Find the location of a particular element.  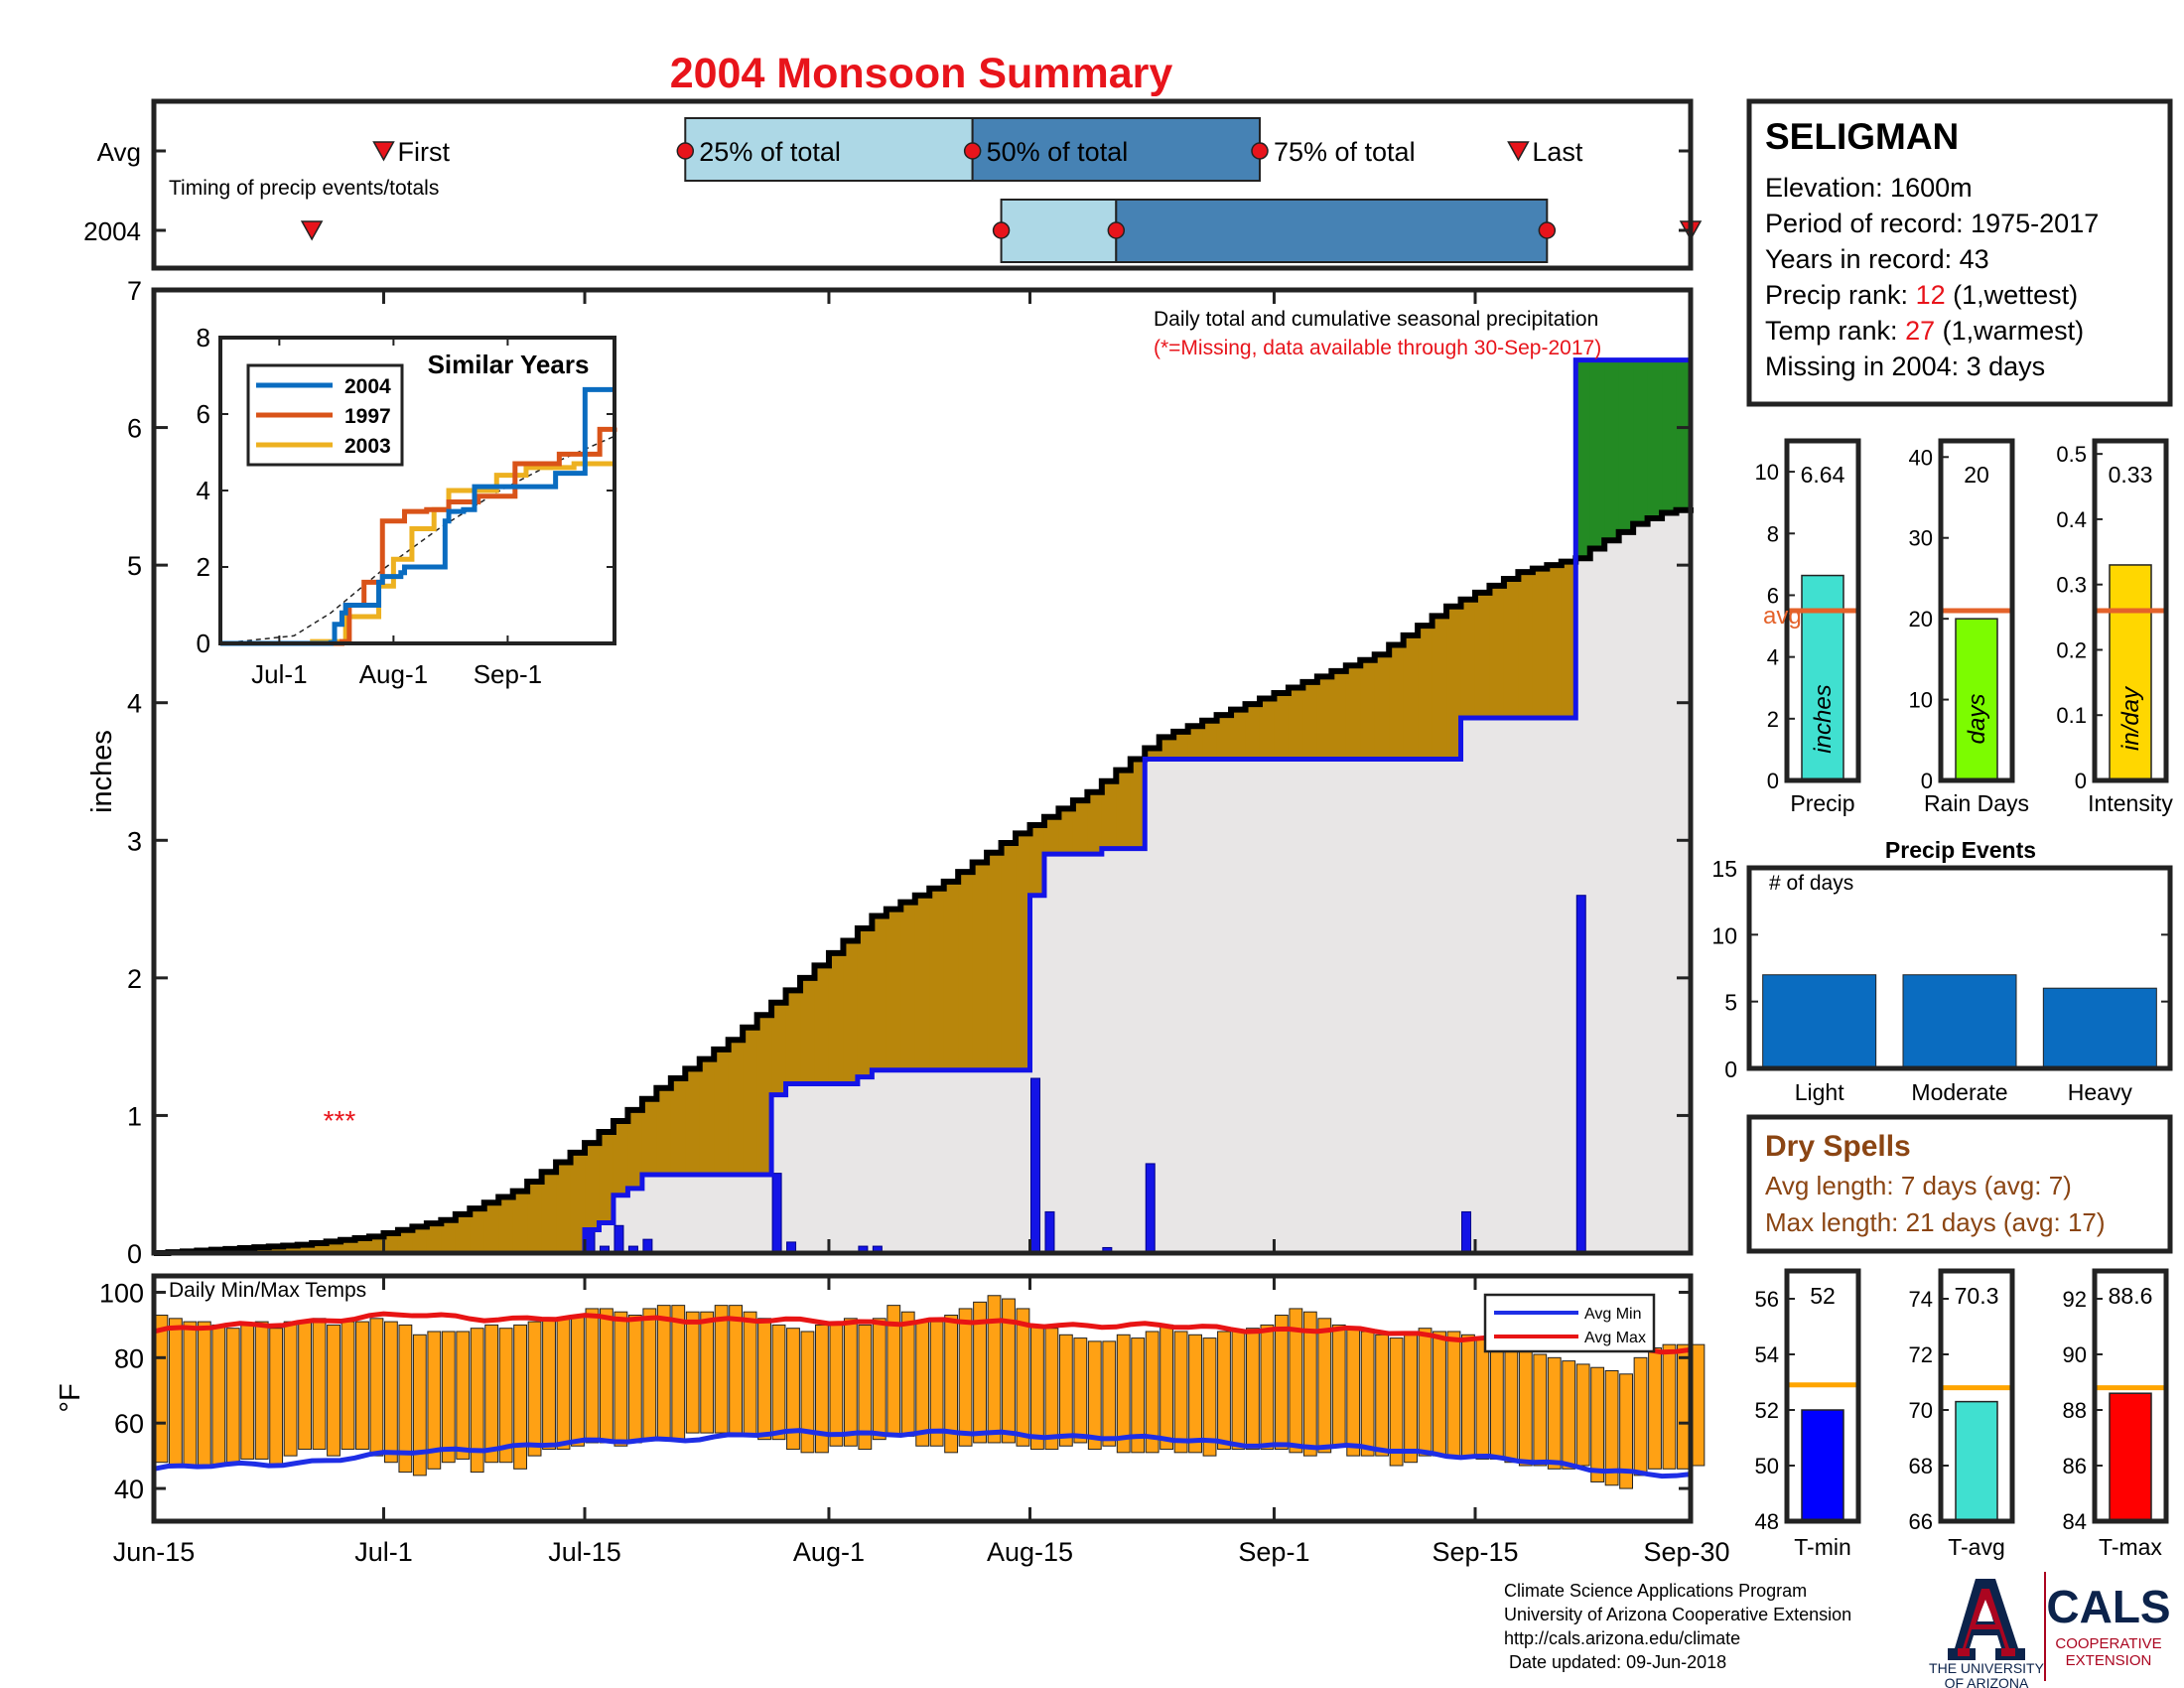

stat-intensity: 0 0.1 0.2 0.3 0.4 0.5 0.33 Intensity in/day is located at coordinates (2114, 627).